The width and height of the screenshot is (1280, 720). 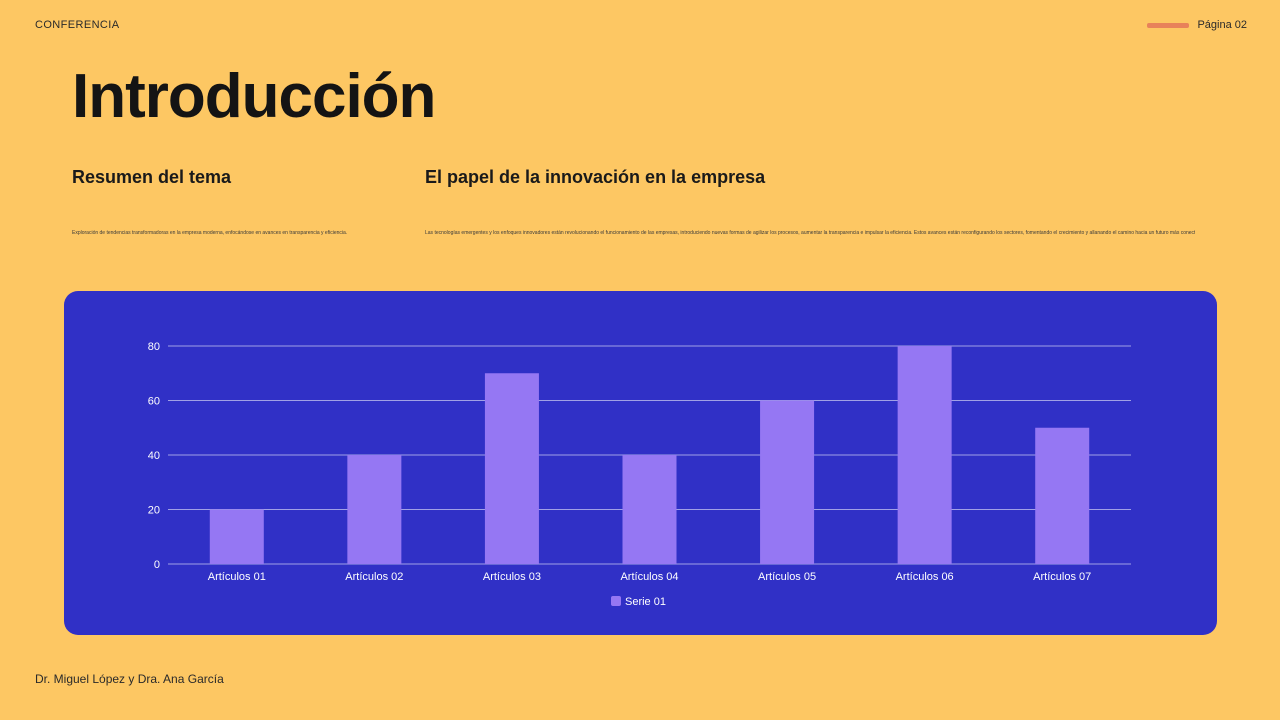 What do you see at coordinates (154, 402) in the screenshot?
I see `y-tick-label: 60` at bounding box center [154, 402].